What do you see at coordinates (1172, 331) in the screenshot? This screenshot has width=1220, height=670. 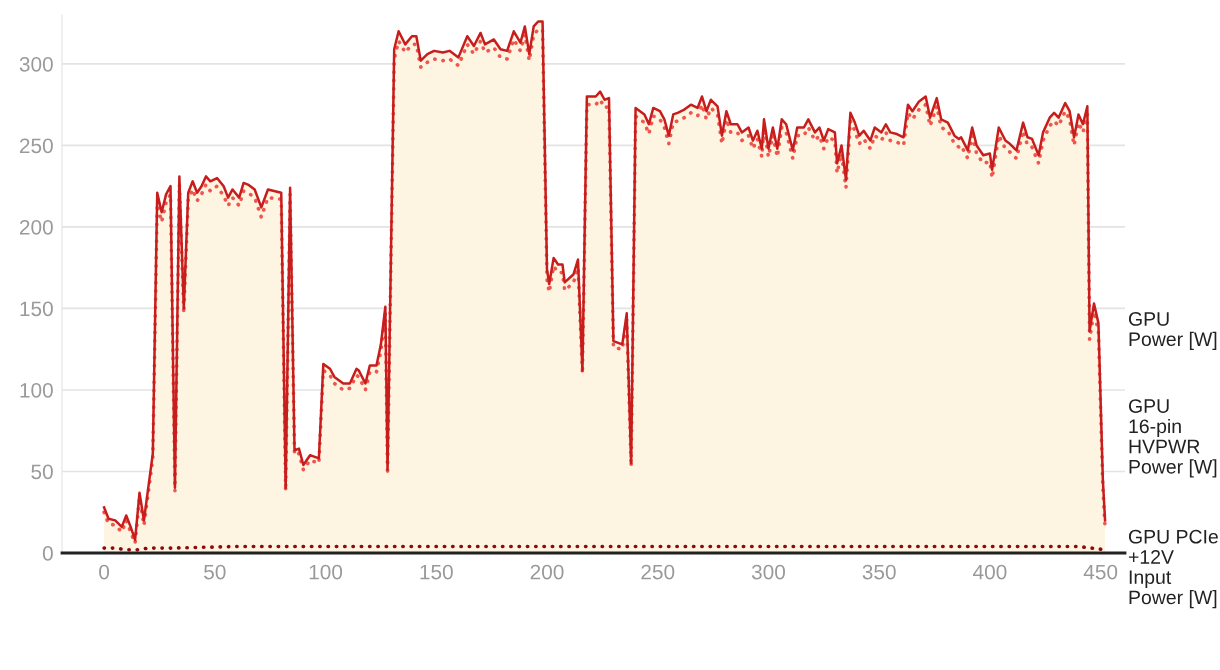 I see `series-label: GPU Power [W]` at bounding box center [1172, 331].